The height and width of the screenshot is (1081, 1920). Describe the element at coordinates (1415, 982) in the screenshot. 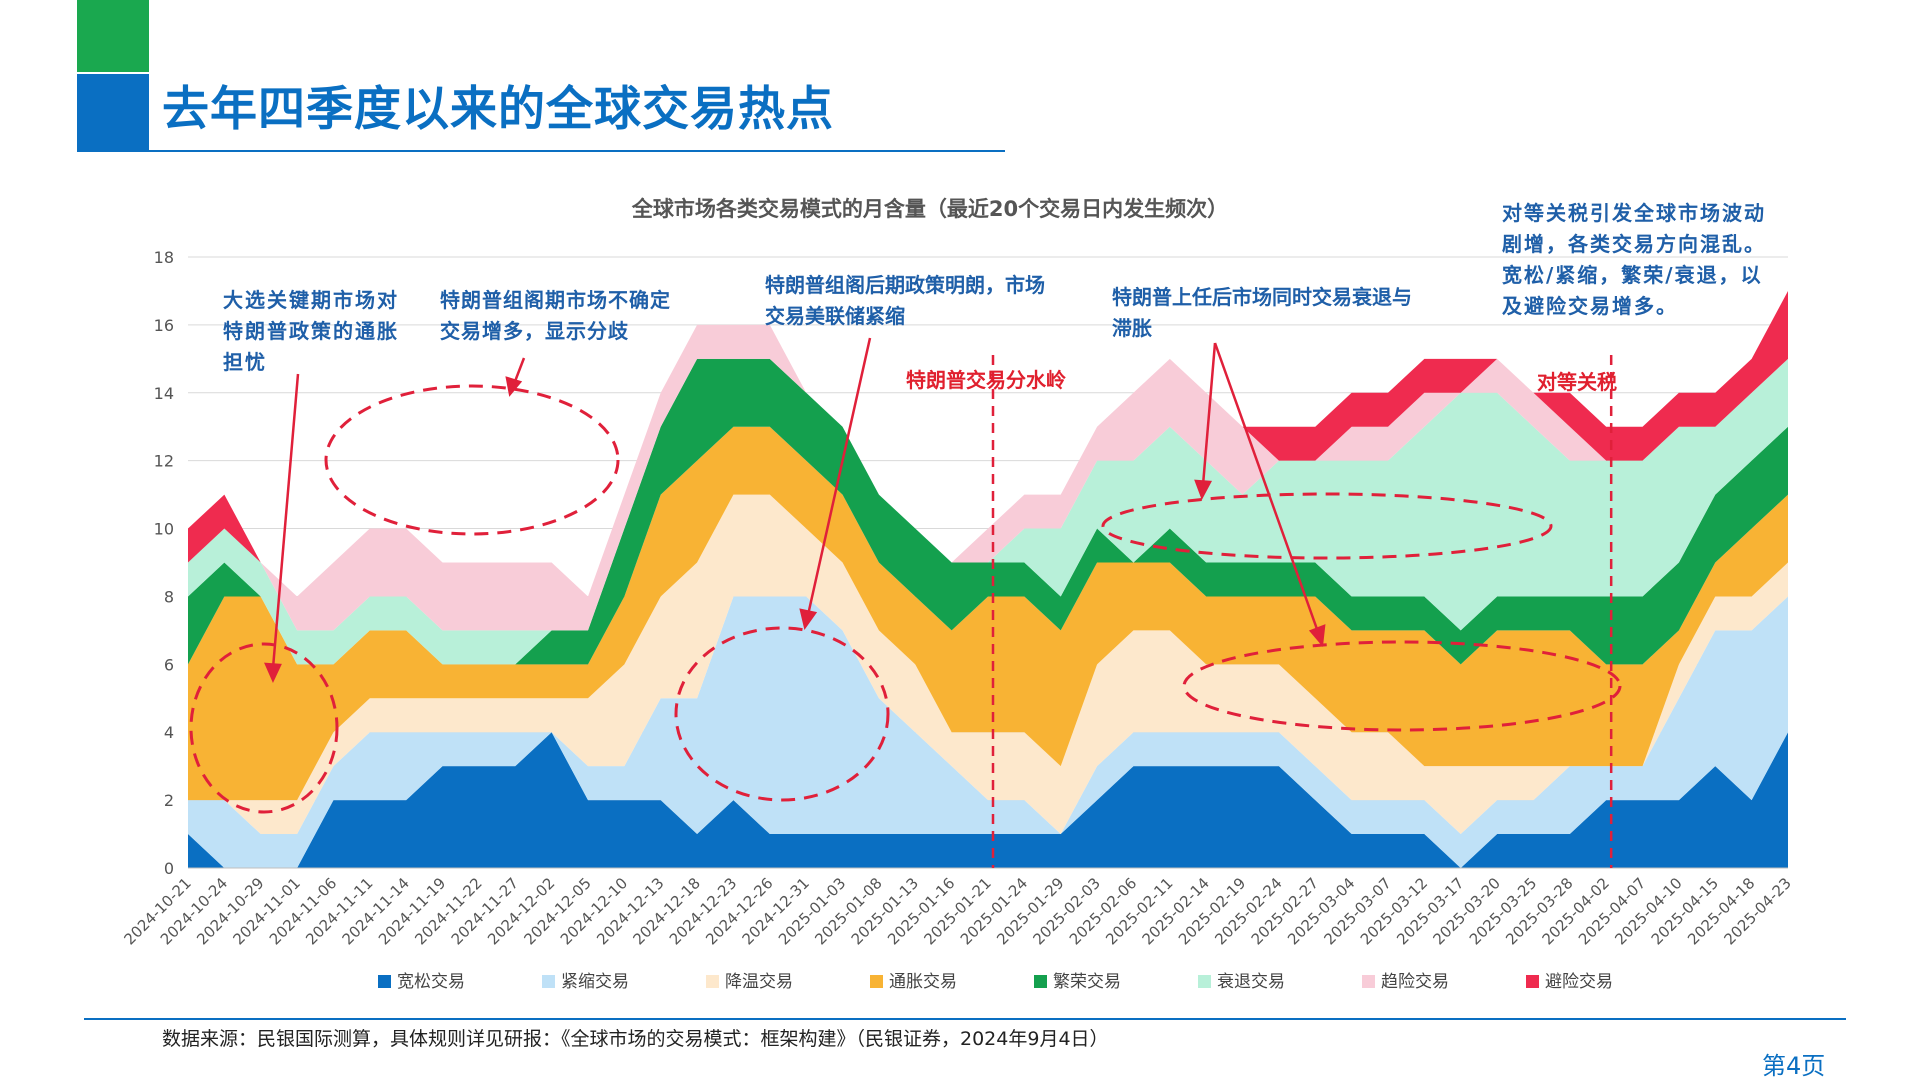

I see `legend-label: 趋险交易` at that location.